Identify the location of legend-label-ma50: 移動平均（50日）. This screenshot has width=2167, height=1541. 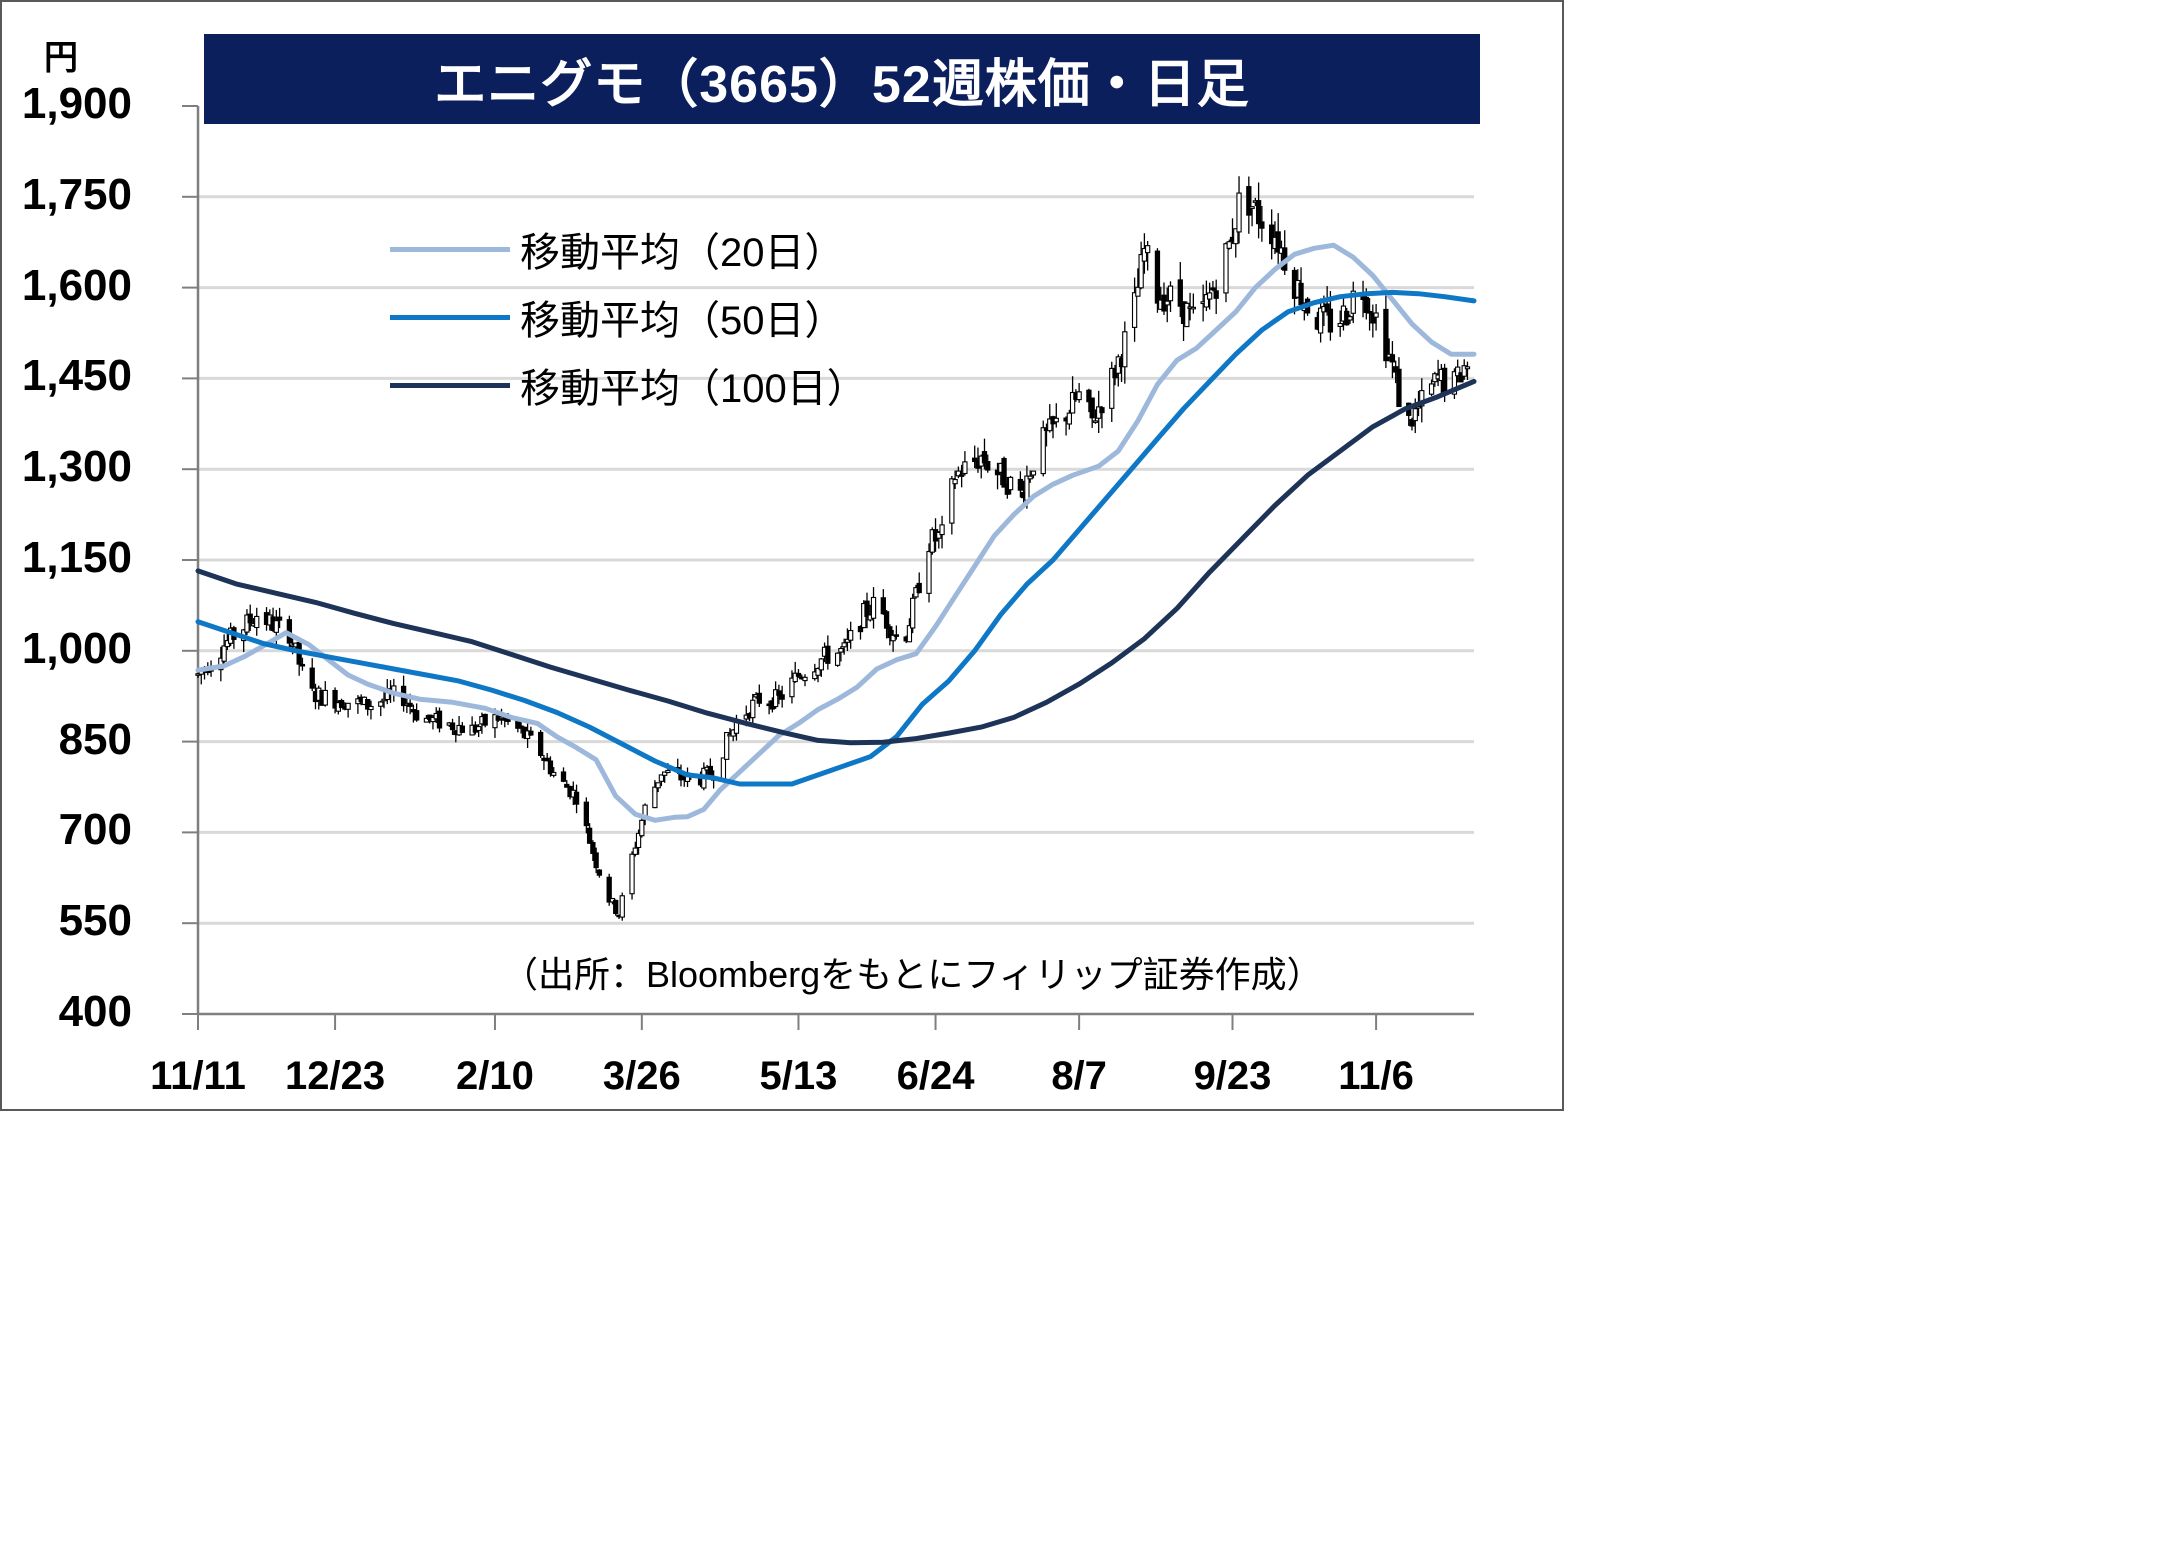
(682, 321).